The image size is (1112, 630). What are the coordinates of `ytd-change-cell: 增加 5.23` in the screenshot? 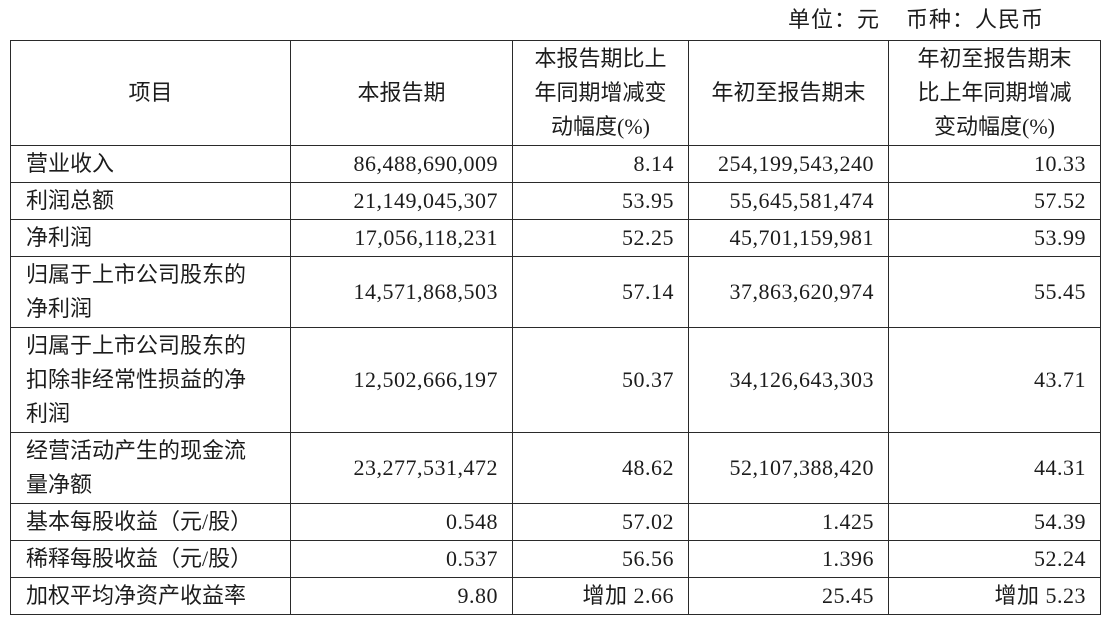 It's located at (994, 596).